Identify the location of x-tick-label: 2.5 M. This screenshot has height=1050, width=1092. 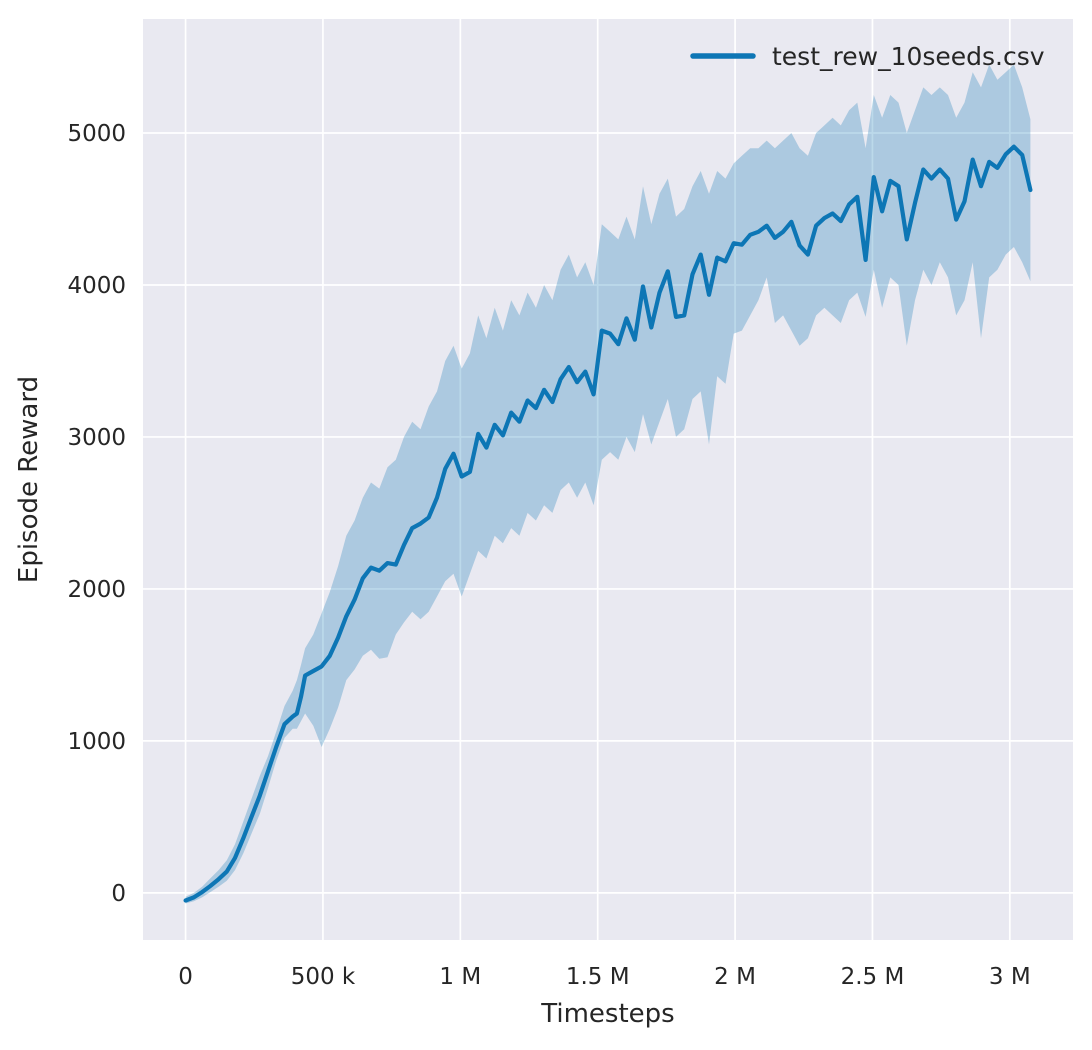
(873, 977).